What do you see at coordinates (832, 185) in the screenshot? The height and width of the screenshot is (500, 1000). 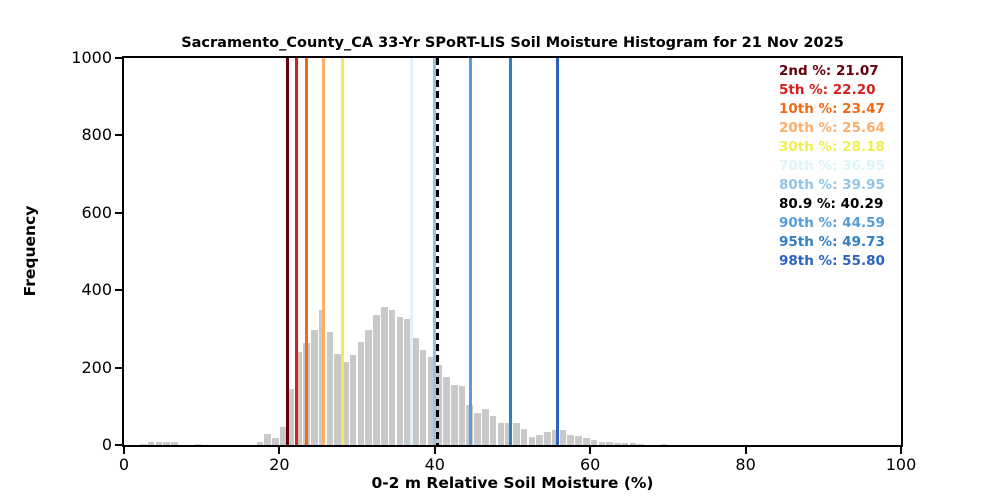 I see `legend-entry-p80: 80th %: 39.95` at bounding box center [832, 185].